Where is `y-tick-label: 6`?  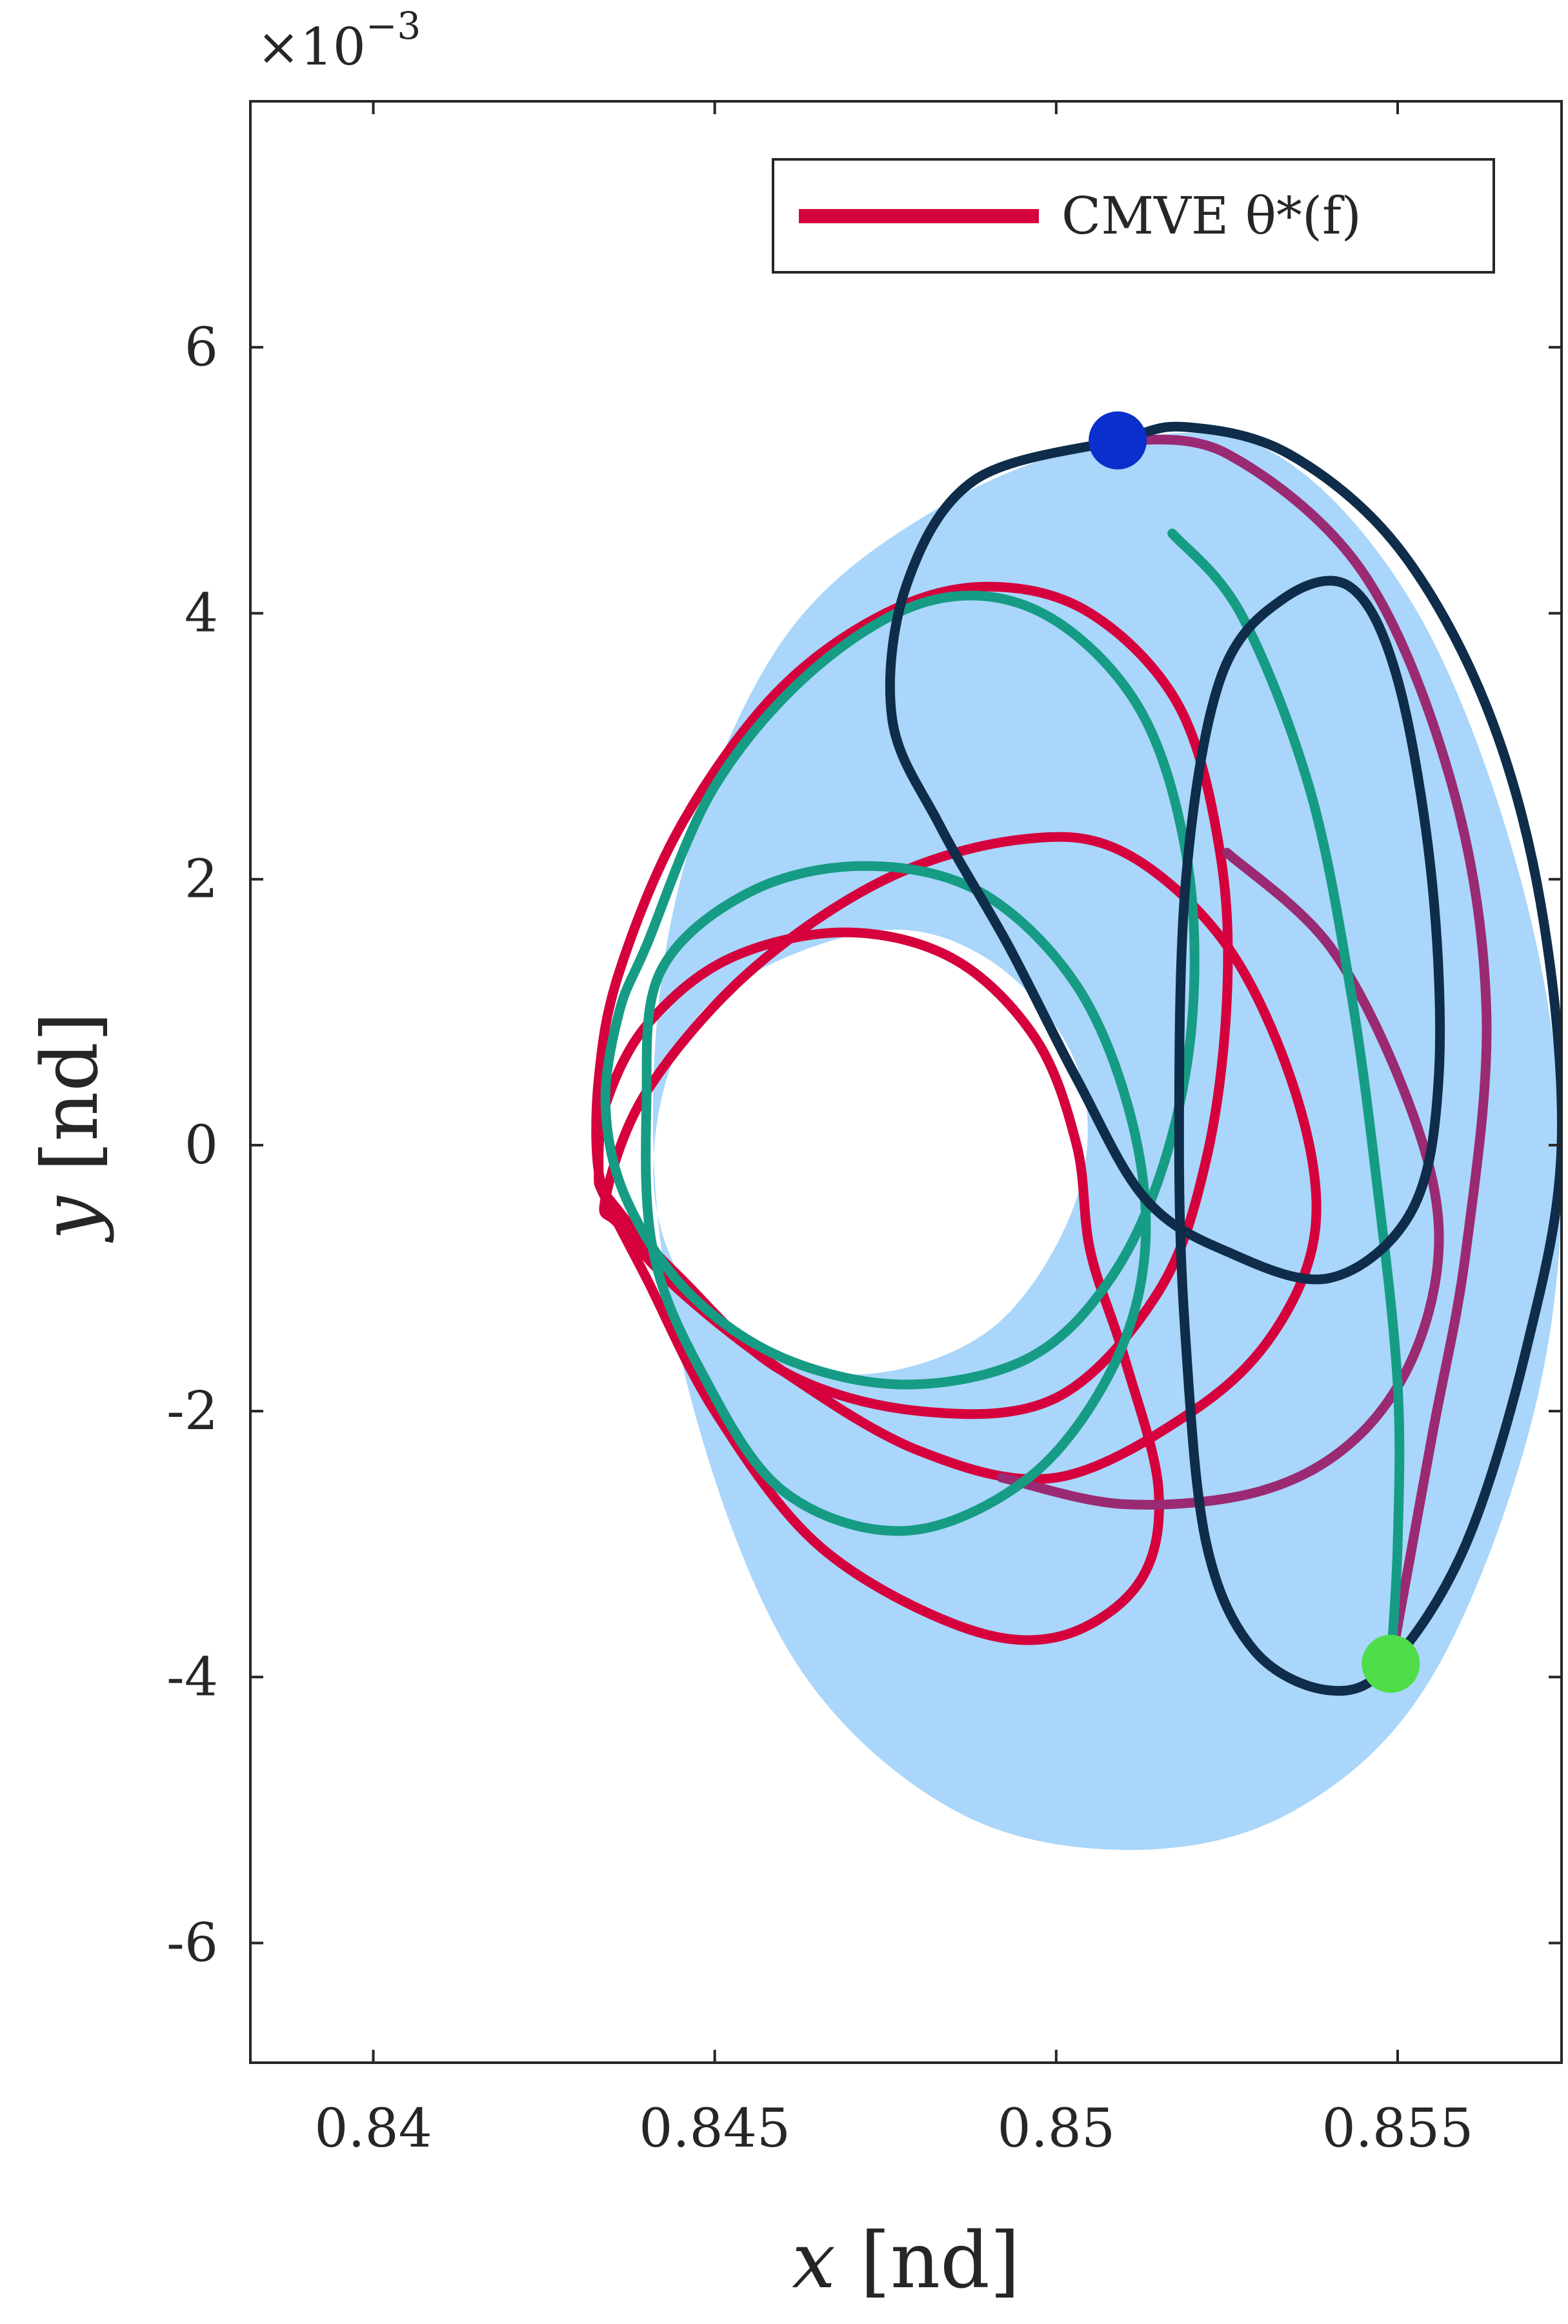 y-tick-label: 6 is located at coordinates (202, 347).